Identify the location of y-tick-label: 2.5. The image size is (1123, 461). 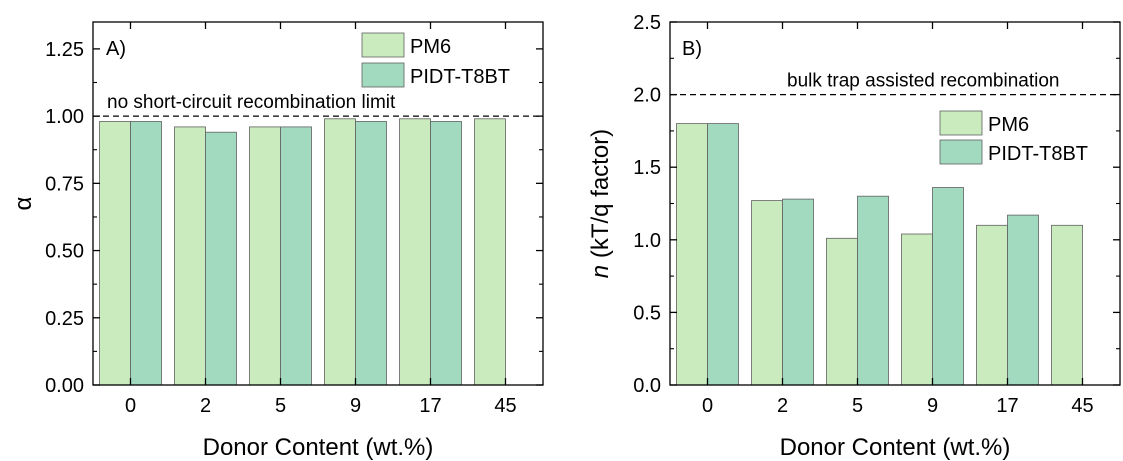
(647, 23).